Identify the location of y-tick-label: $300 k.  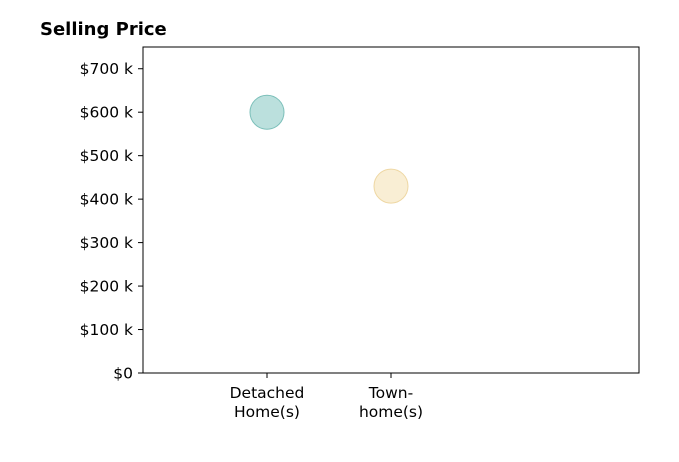
(106, 243).